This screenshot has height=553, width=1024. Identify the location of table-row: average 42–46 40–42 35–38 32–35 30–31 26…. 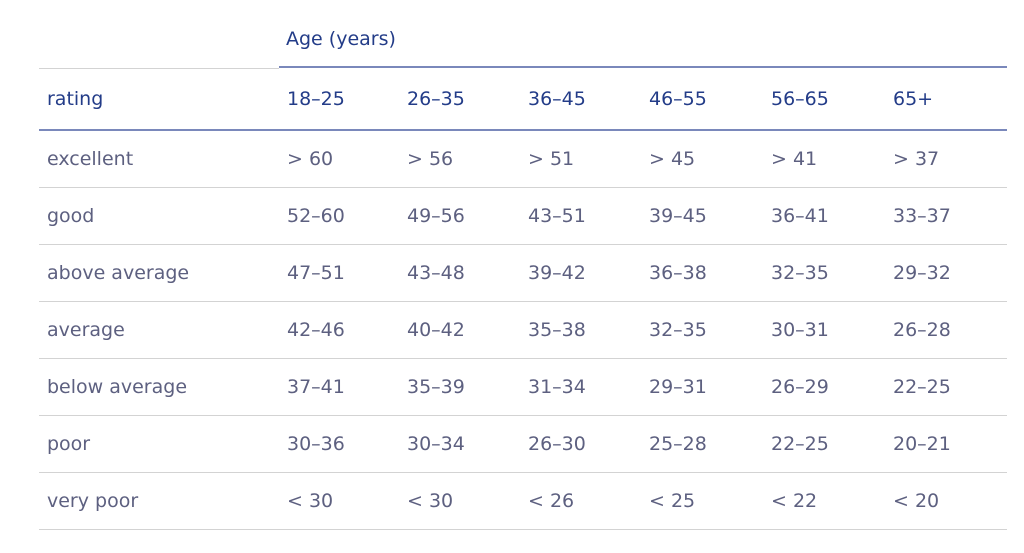
(523, 330).